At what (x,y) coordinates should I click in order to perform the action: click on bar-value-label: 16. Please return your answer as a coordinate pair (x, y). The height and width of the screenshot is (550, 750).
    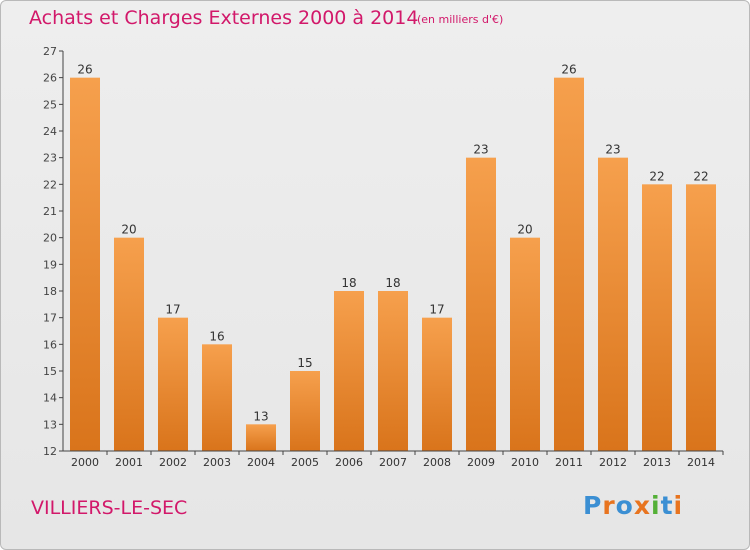
    Looking at the image, I should click on (216, 336).